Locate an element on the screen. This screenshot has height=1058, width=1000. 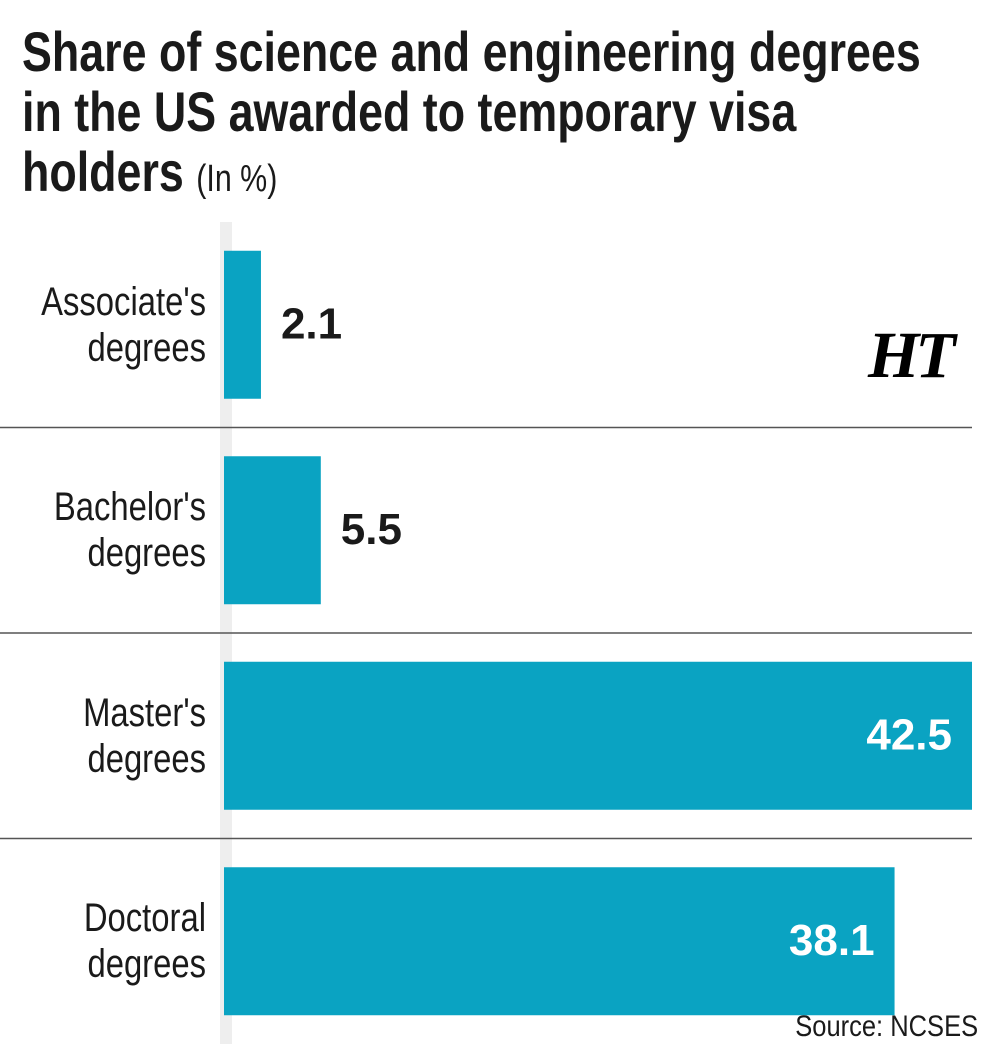
category-label: Master's degrees is located at coordinates (144, 735).